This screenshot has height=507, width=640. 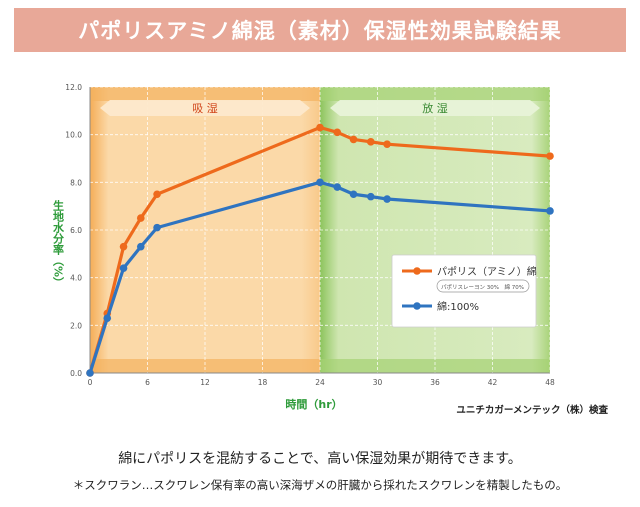 I want to click on y-tick-label: 2.0, so click(x=76, y=325).